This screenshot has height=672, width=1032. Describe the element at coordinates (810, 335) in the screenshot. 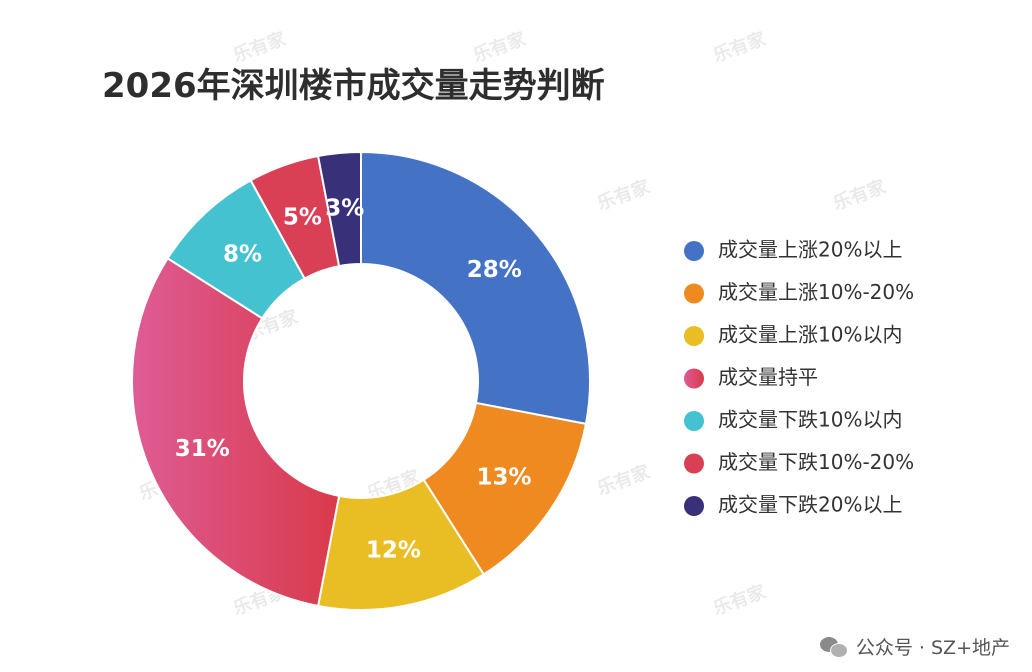

I see `legend-label-3: 成交量上涨10%以内` at that location.